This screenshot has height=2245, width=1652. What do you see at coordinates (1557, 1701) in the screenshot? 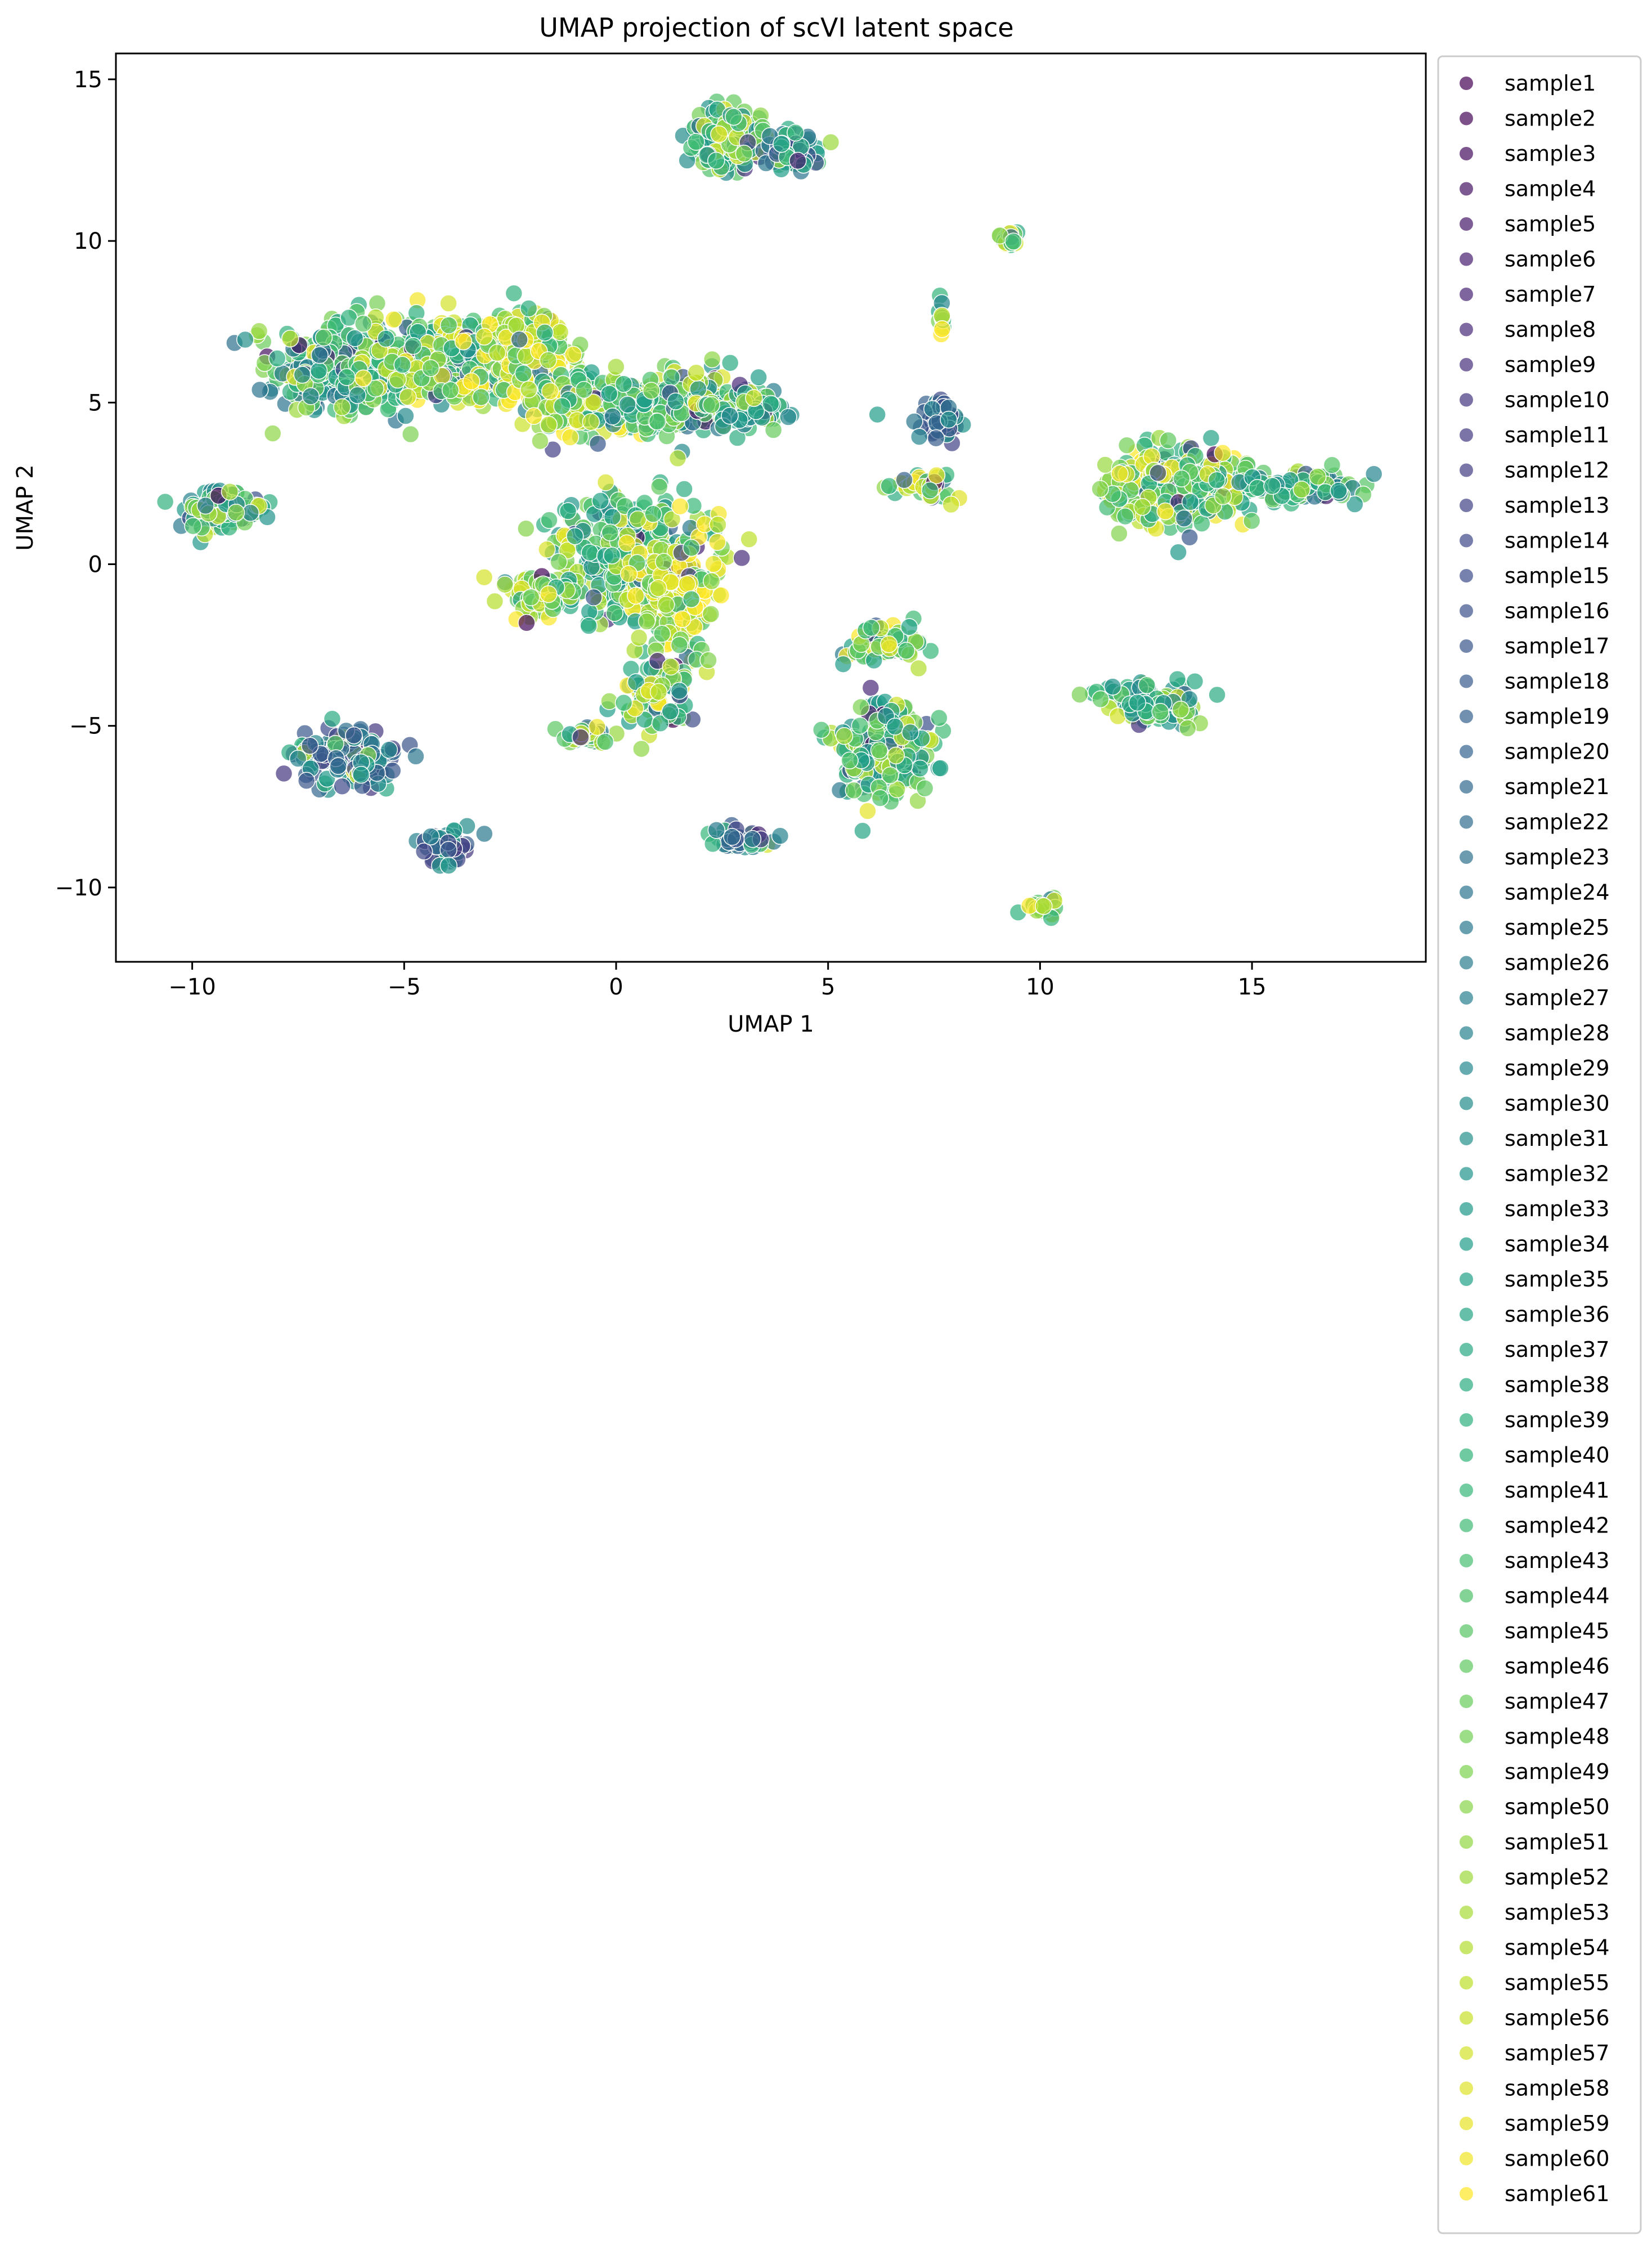
I see `legend-label: sample47` at bounding box center [1557, 1701].